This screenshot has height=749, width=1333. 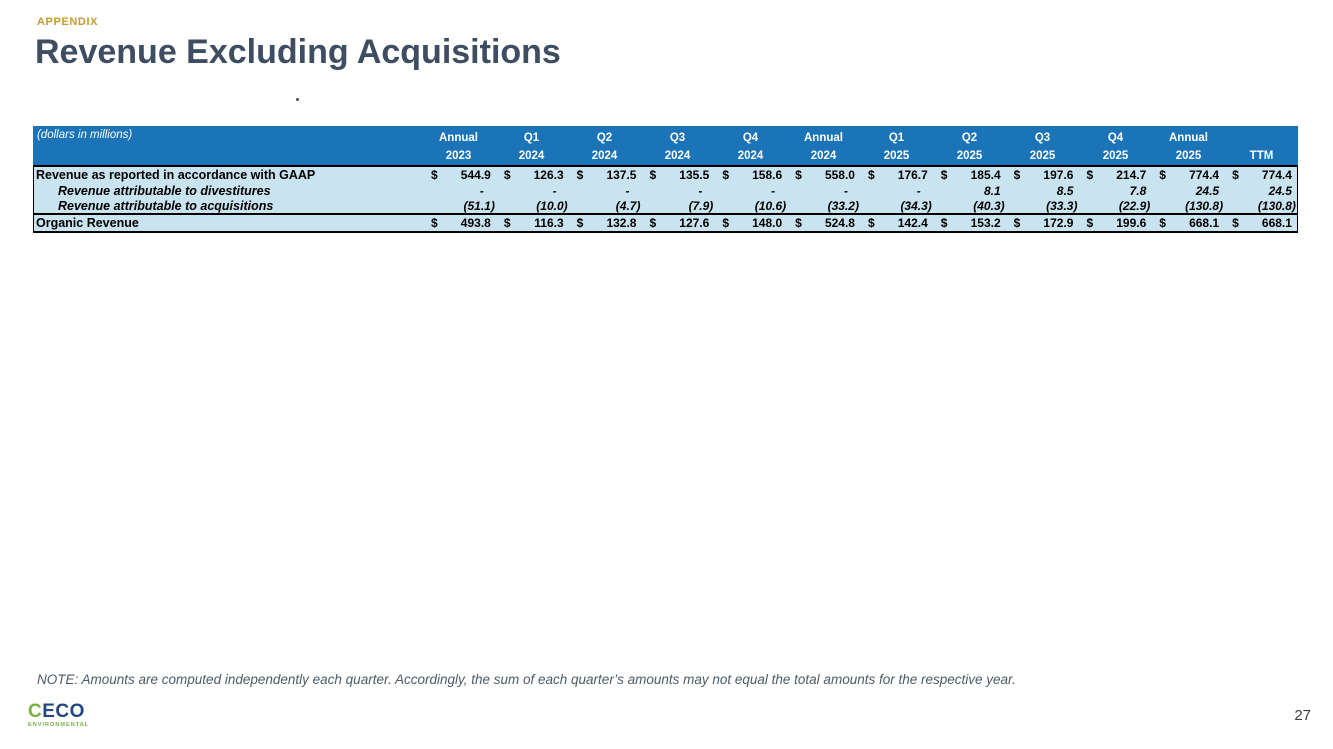 What do you see at coordinates (531, 147) in the screenshot?
I see `column-header-q1-2024: Q1 2024` at bounding box center [531, 147].